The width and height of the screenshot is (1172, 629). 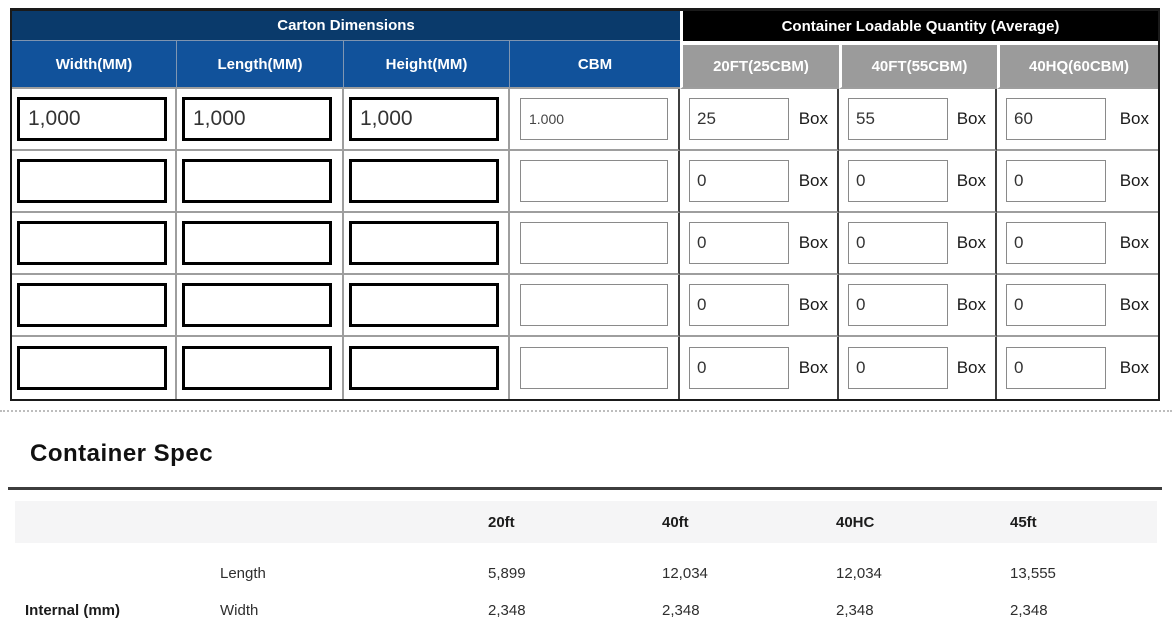 What do you see at coordinates (759, 65) in the screenshot?
I see `column-header-20ft: 20FT(25CBM)` at bounding box center [759, 65].